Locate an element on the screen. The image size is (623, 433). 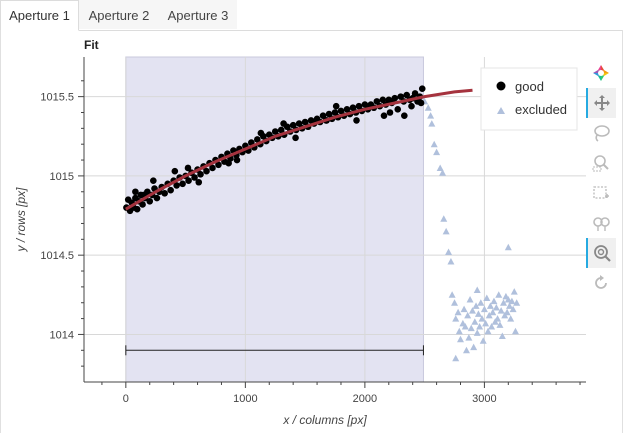
x-tick-label: 2000 is located at coordinates (365, 399).